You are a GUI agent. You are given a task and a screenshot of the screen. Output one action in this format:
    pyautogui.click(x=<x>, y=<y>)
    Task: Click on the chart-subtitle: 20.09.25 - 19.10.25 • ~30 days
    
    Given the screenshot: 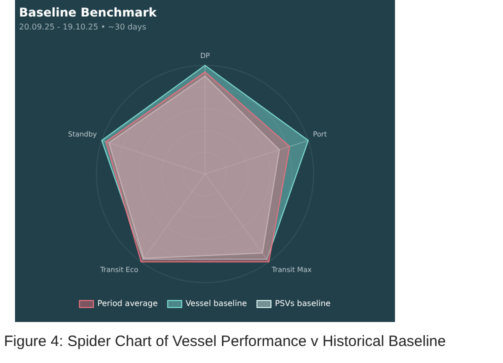 What is the action you would take?
    pyautogui.click(x=82, y=27)
    